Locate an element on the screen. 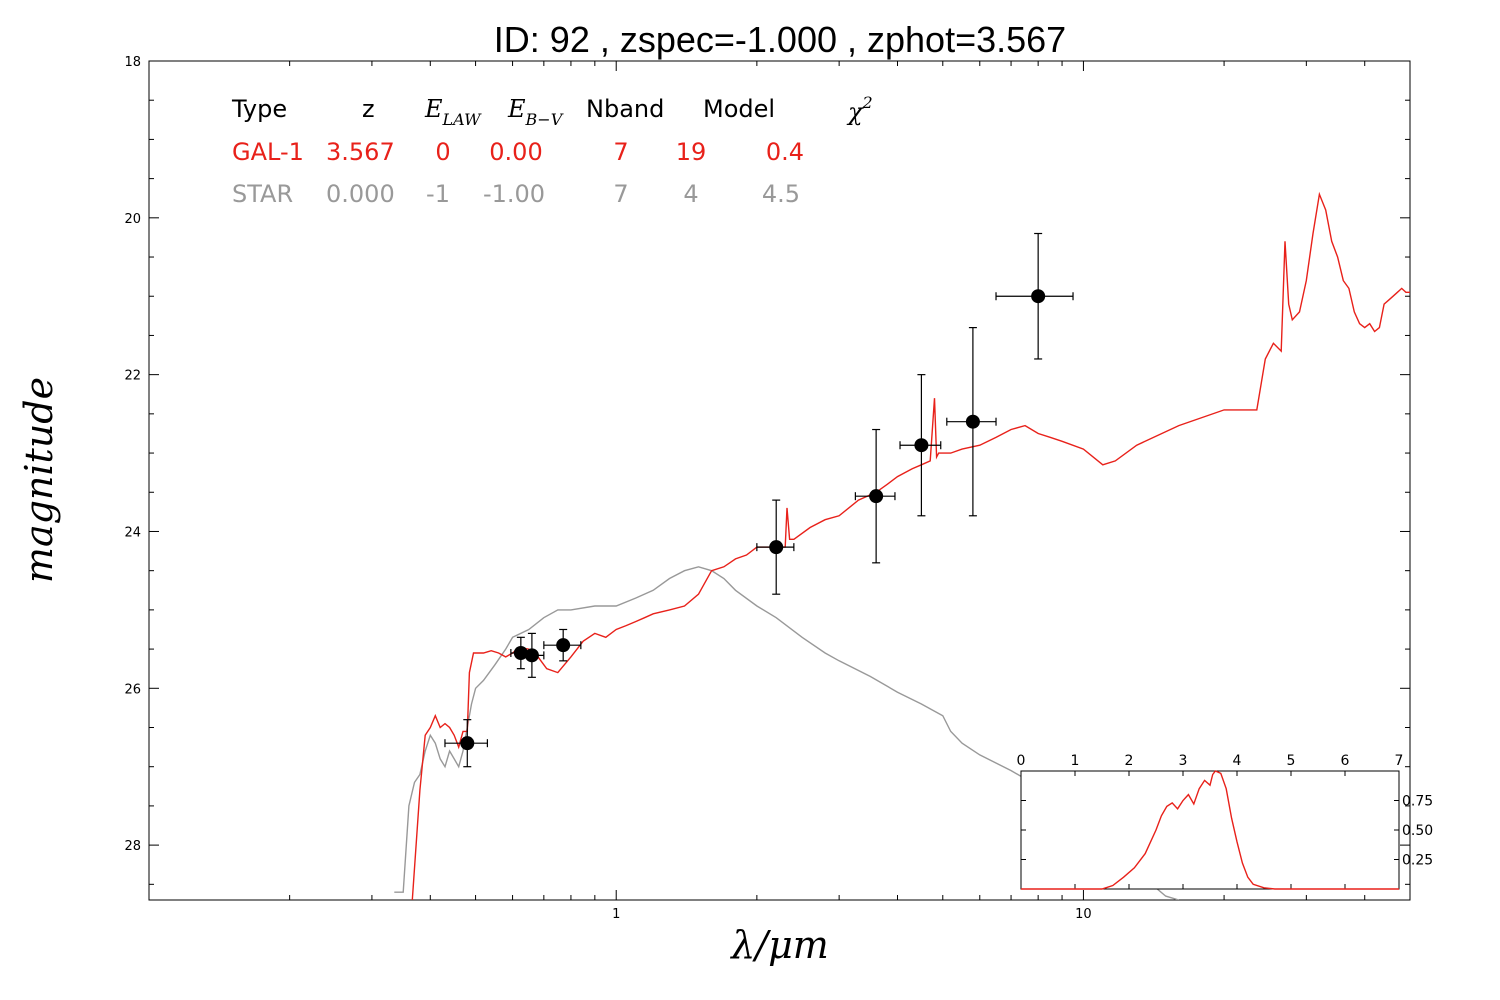 Image resolution: width=1500 pixels, height=1000 pixels. y-tick-label: 24 is located at coordinates (132, 532).